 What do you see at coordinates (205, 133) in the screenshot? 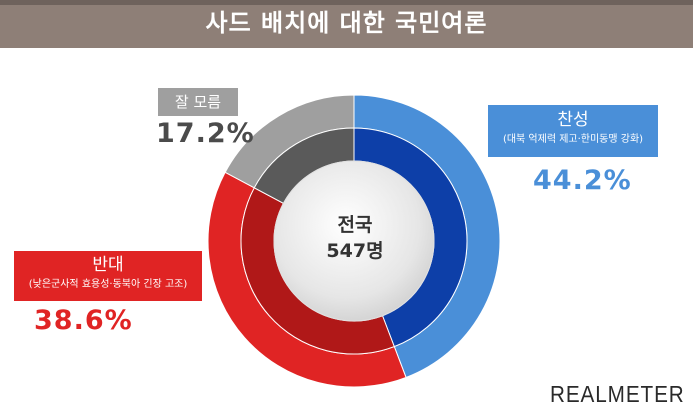
I see `pct-unsure: 17.2%` at bounding box center [205, 133].